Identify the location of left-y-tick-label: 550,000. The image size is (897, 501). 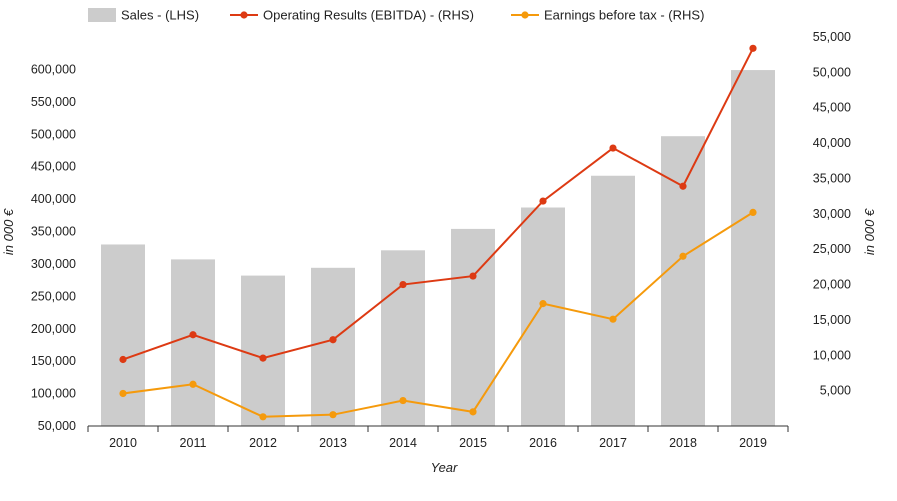
(53, 102).